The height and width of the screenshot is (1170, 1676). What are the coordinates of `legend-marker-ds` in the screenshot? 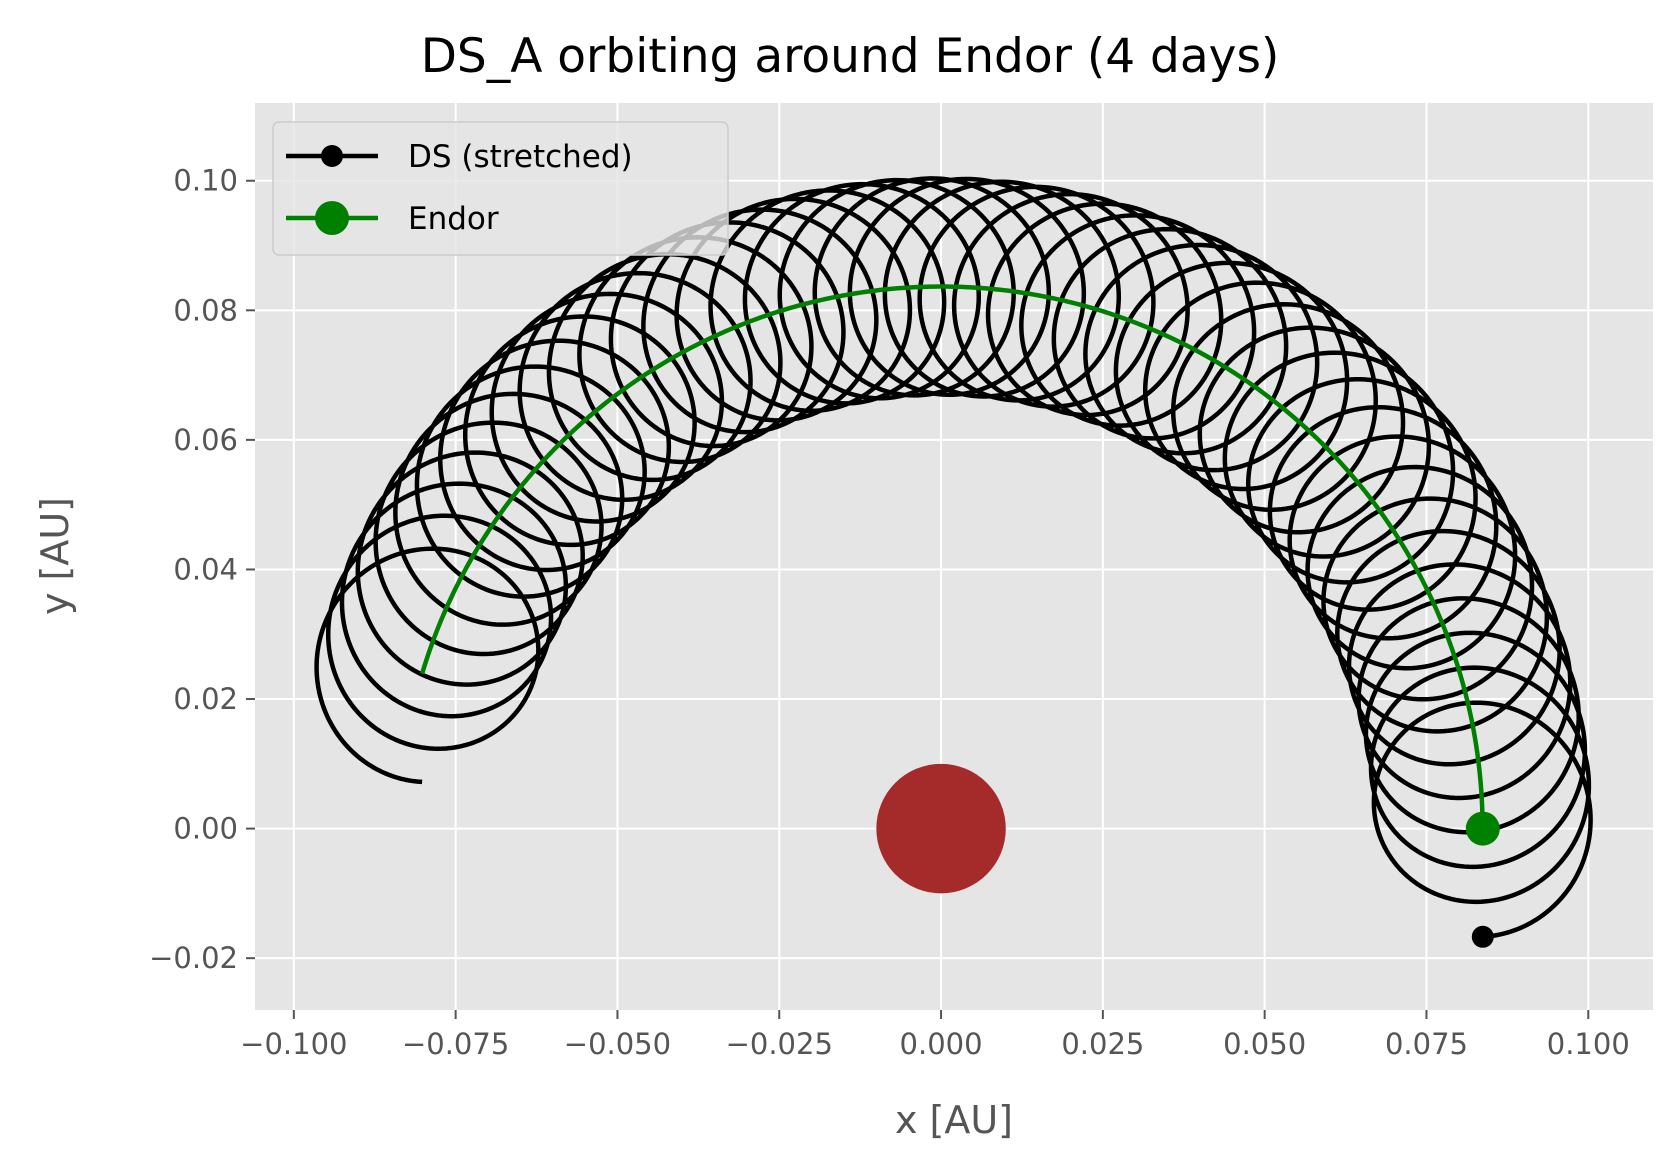 It's located at (332, 156).